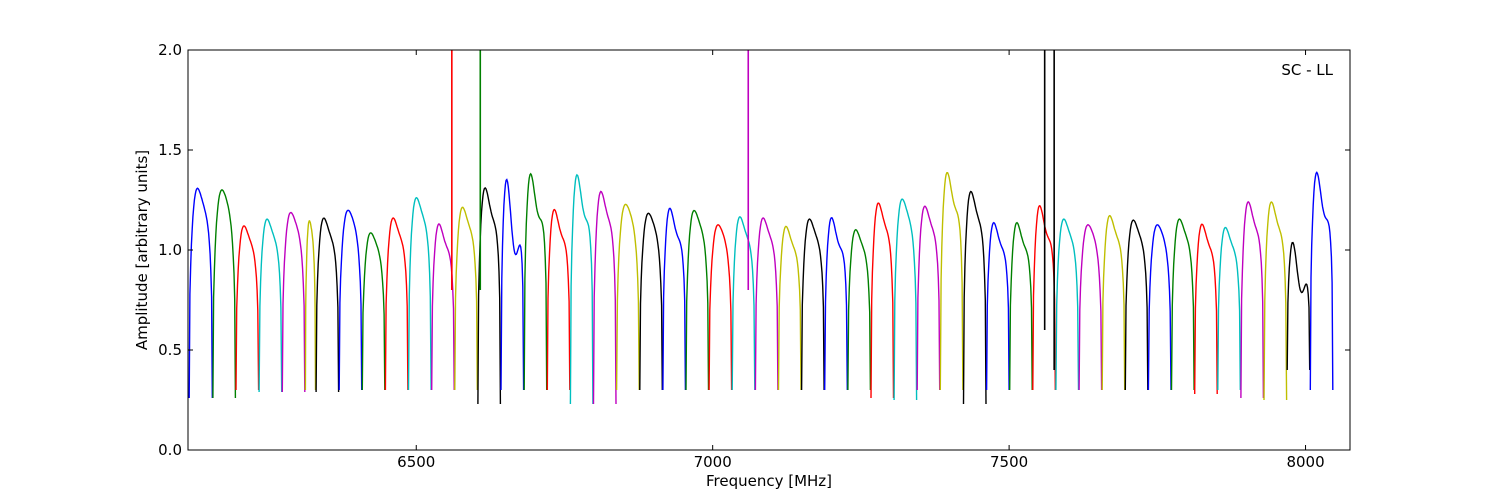 This screenshot has height=500, width=1500. What do you see at coordinates (1307, 70) in the screenshot?
I see `plot-annotation: SC - LL` at bounding box center [1307, 70].